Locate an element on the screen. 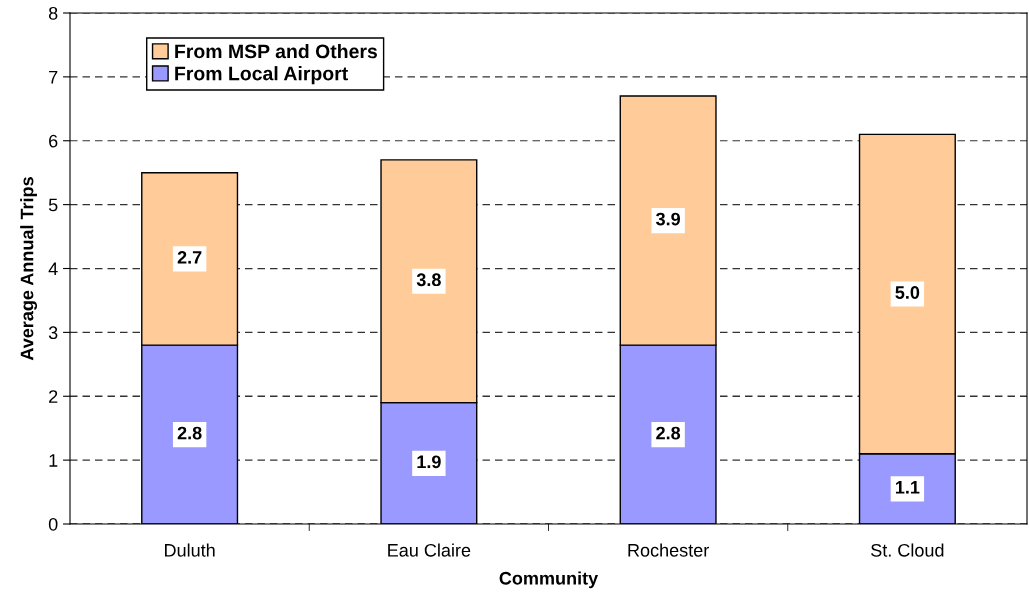  x-tick-label: Rochester is located at coordinates (668, 550).